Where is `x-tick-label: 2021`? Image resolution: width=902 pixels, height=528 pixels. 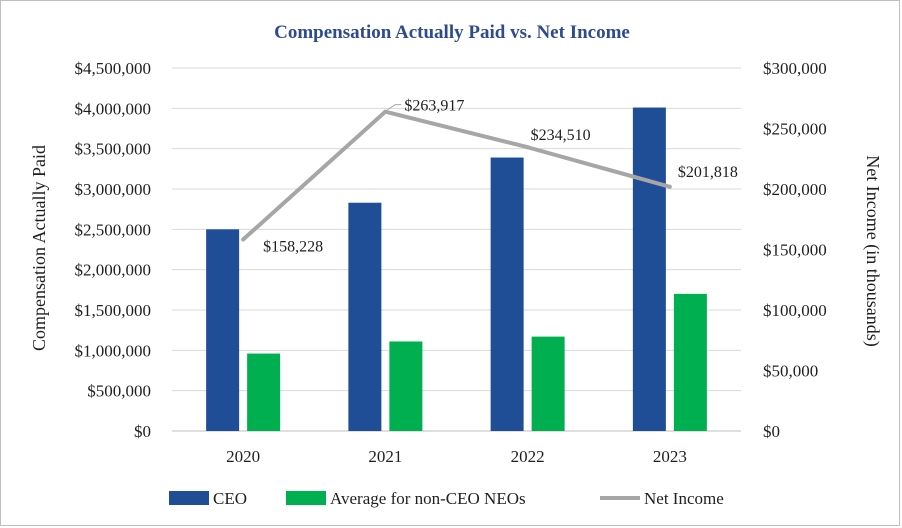 x-tick-label: 2021 is located at coordinates (385, 456).